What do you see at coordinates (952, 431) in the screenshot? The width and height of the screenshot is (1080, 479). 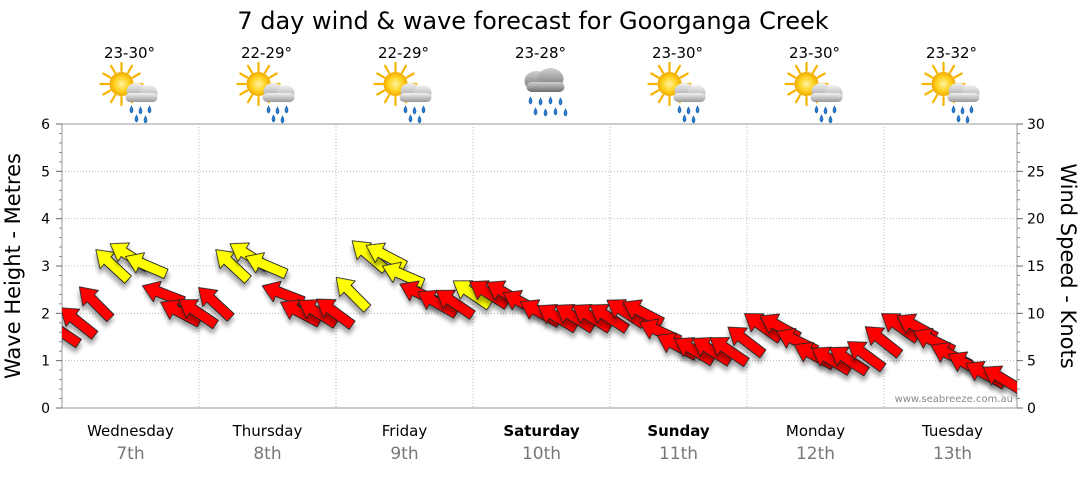 I see `day-name-label: Tuesday` at bounding box center [952, 431].